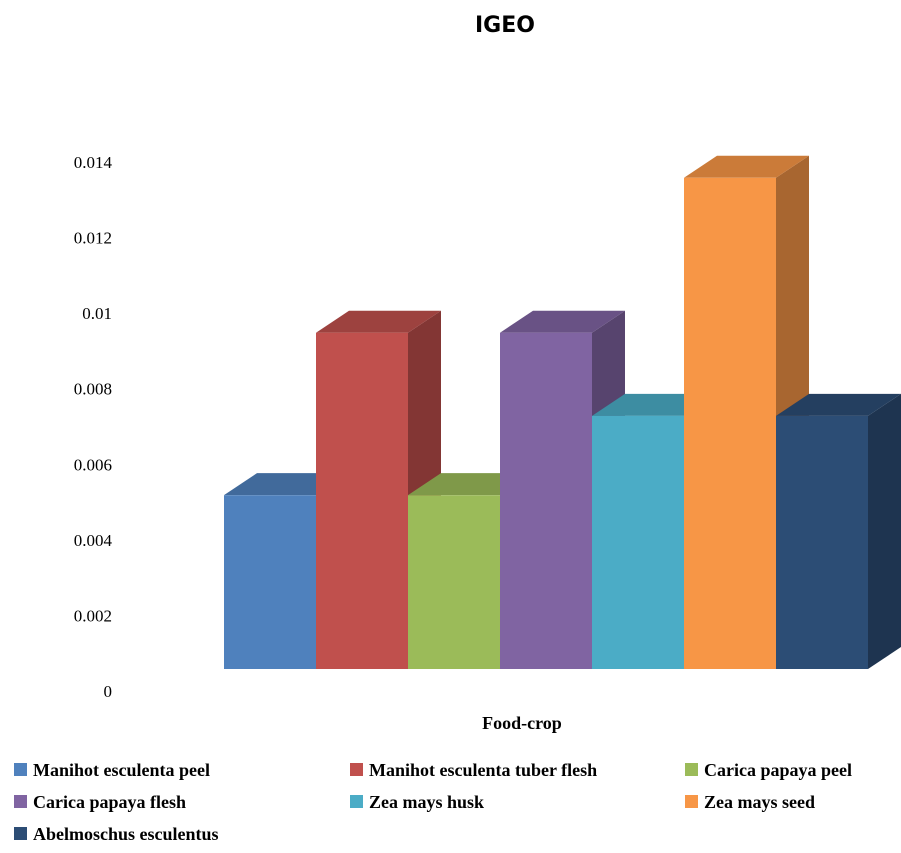 This screenshot has width=901, height=853. What do you see at coordinates (93, 162) in the screenshot?
I see `y-tick-label: 0.014` at bounding box center [93, 162].